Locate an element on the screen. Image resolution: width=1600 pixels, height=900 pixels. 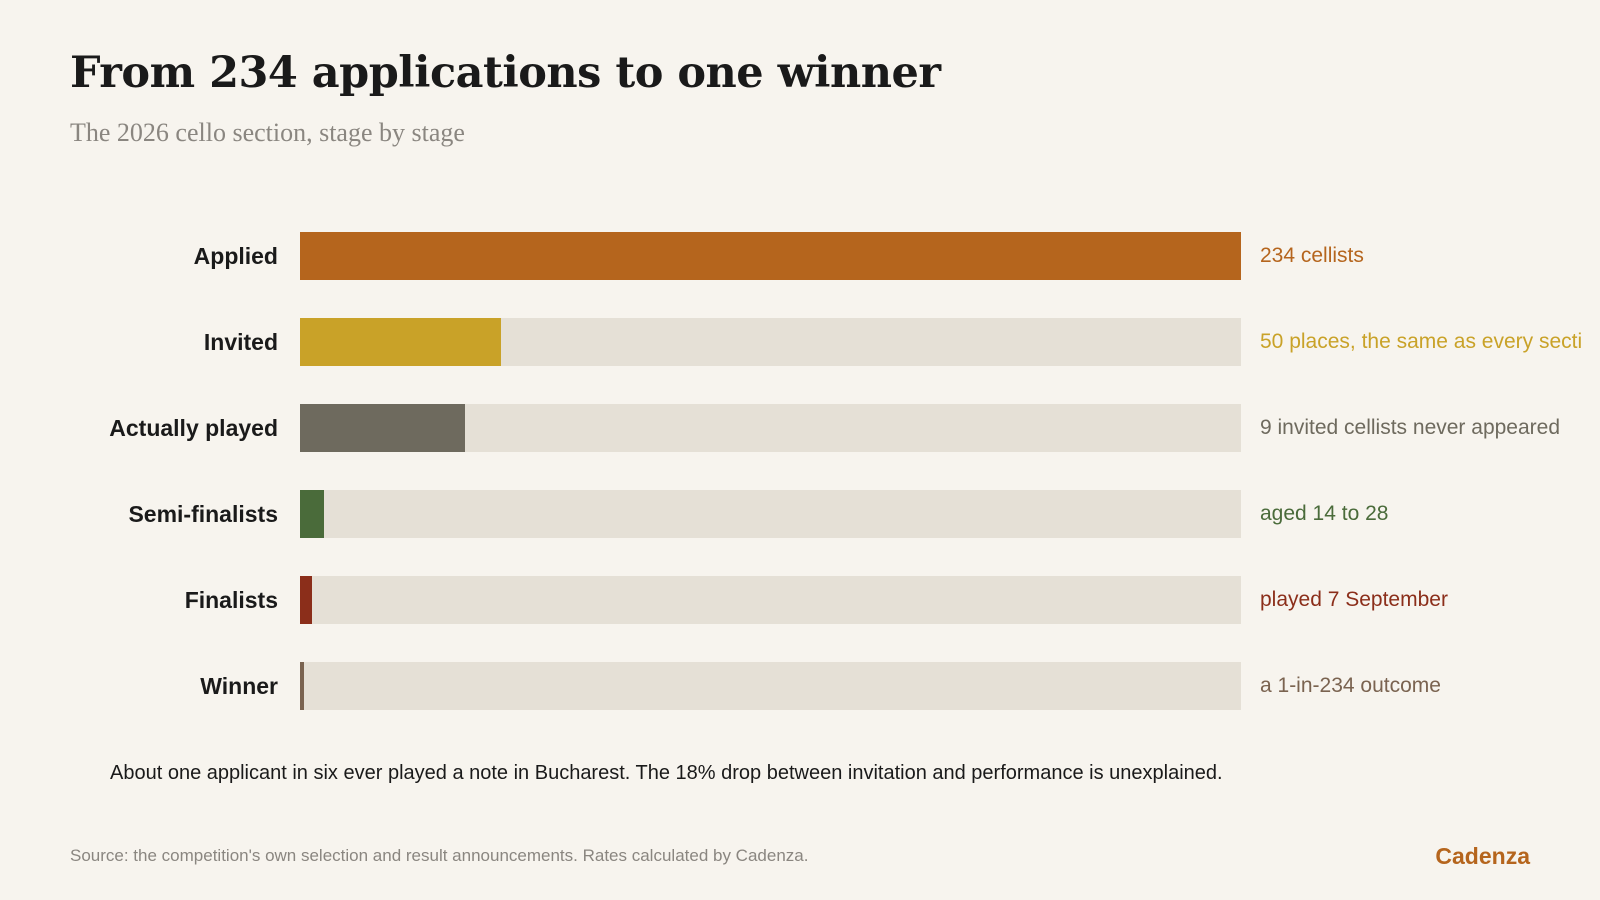
bar-annotation: aged 14 to 28 is located at coordinates (1324, 513).